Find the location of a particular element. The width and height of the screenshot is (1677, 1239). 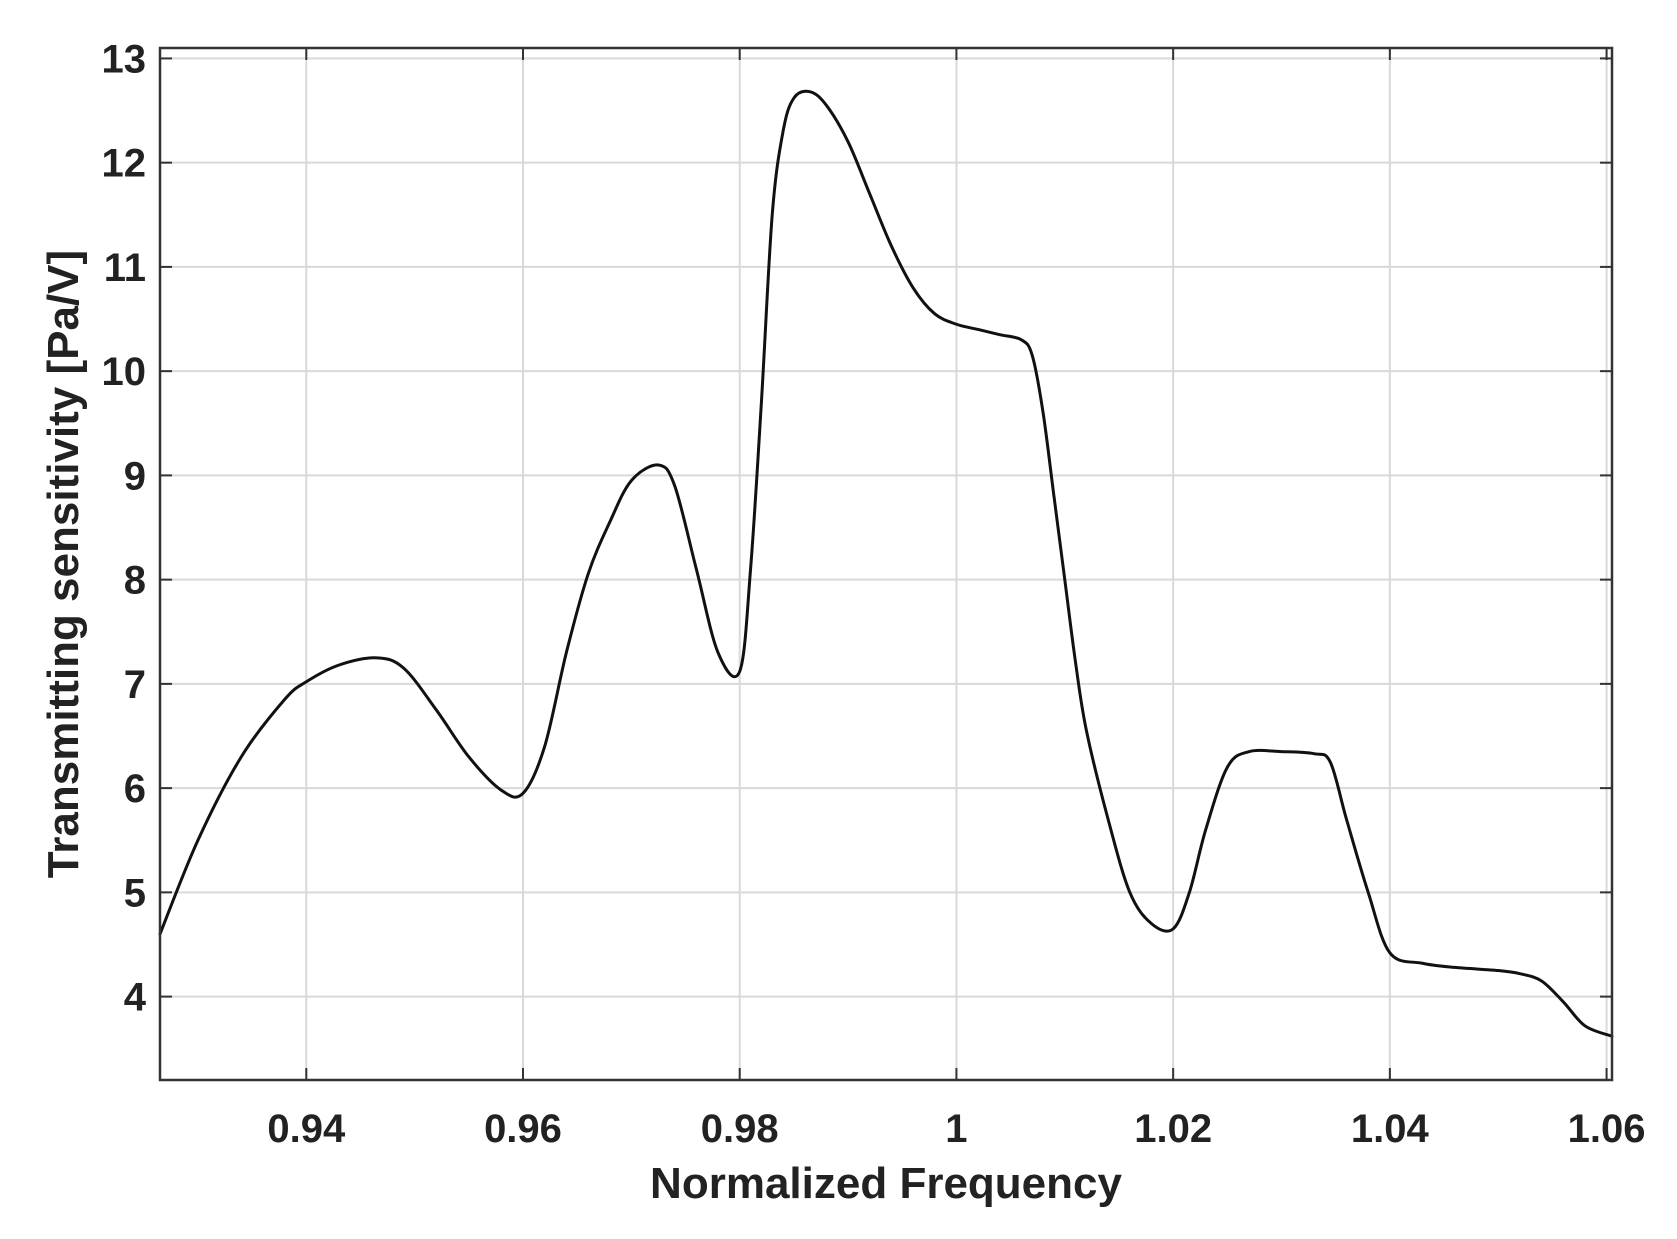

x-tick-label: 0.98 is located at coordinates (740, 1129).